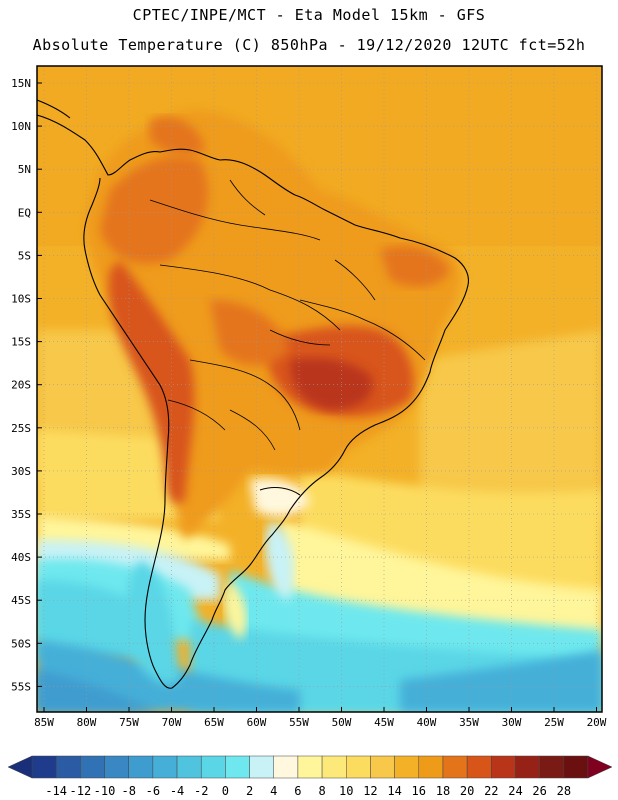 The height and width of the screenshot is (800, 618). What do you see at coordinates (44, 722) in the screenshot?
I see `lon-label-85w: 85W` at bounding box center [44, 722].